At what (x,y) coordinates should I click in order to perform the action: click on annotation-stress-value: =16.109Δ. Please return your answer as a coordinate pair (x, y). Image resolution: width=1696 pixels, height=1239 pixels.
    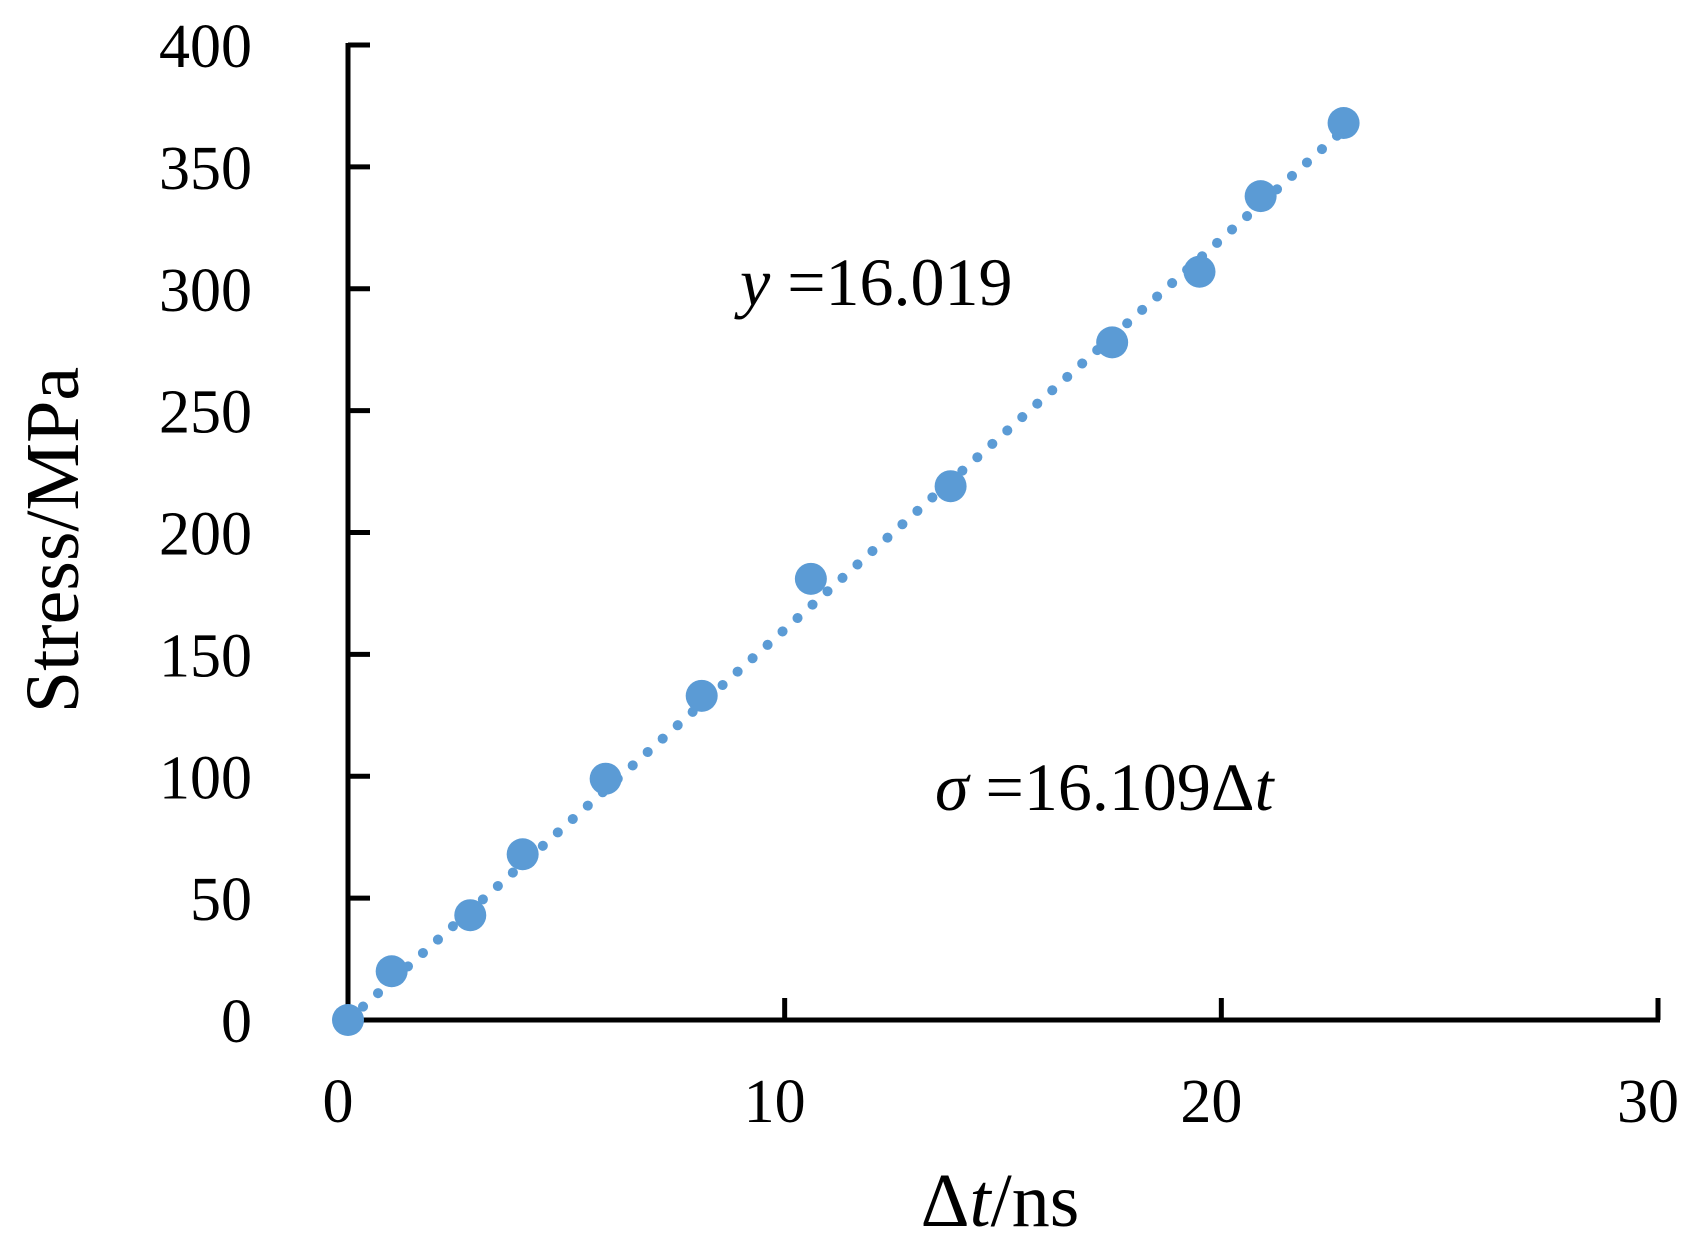
    Looking at the image, I should click on (1112, 787).